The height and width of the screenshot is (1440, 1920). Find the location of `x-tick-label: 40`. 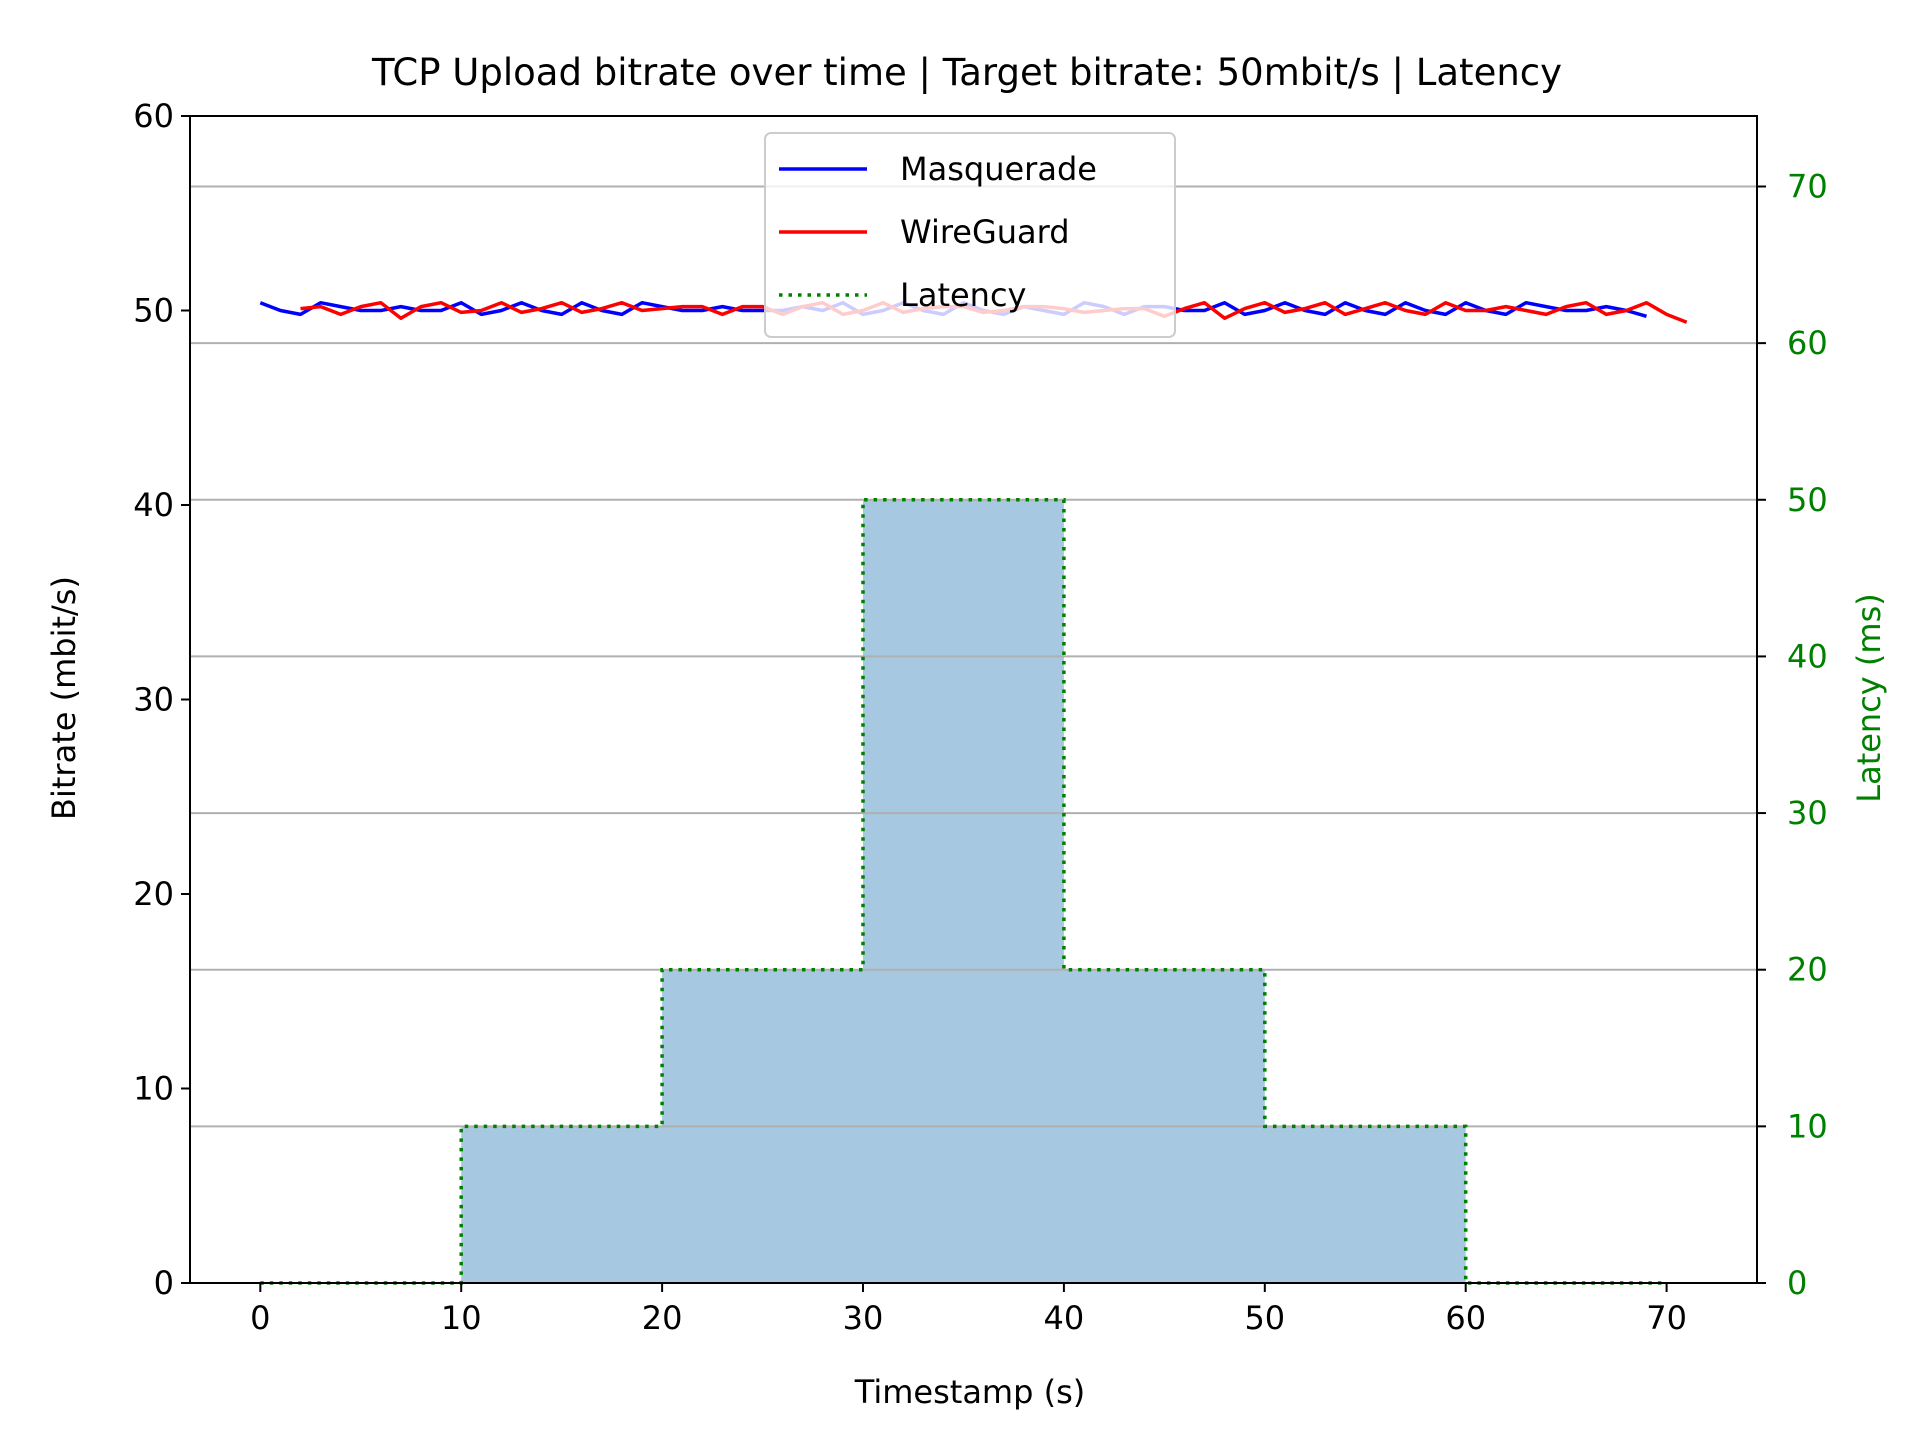

x-tick-label: 40 is located at coordinates (1064, 1318).